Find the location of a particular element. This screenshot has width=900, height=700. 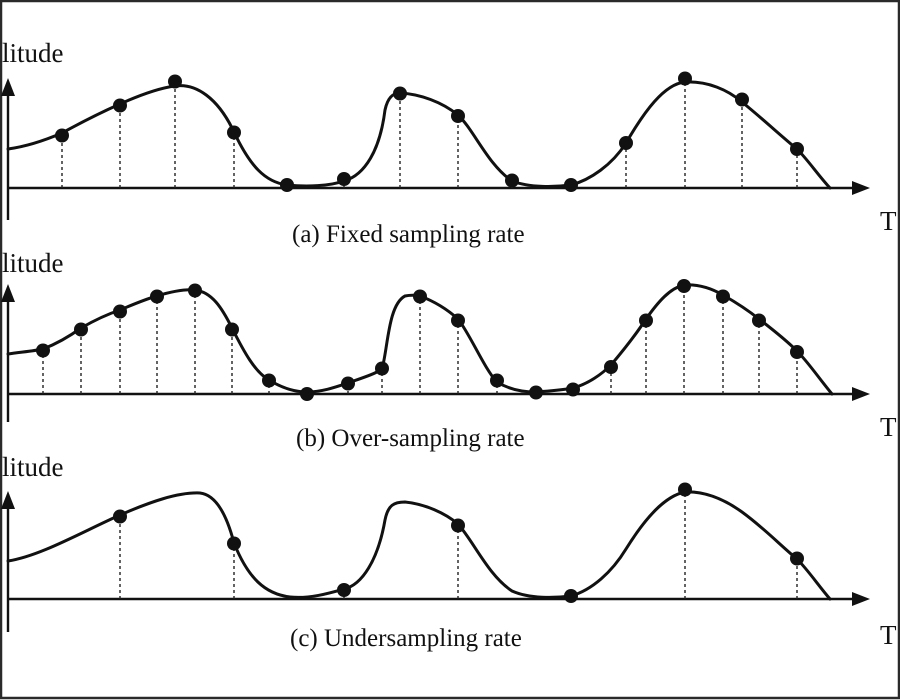

panel-a-y-axis-arrow is located at coordinates (8, 87).